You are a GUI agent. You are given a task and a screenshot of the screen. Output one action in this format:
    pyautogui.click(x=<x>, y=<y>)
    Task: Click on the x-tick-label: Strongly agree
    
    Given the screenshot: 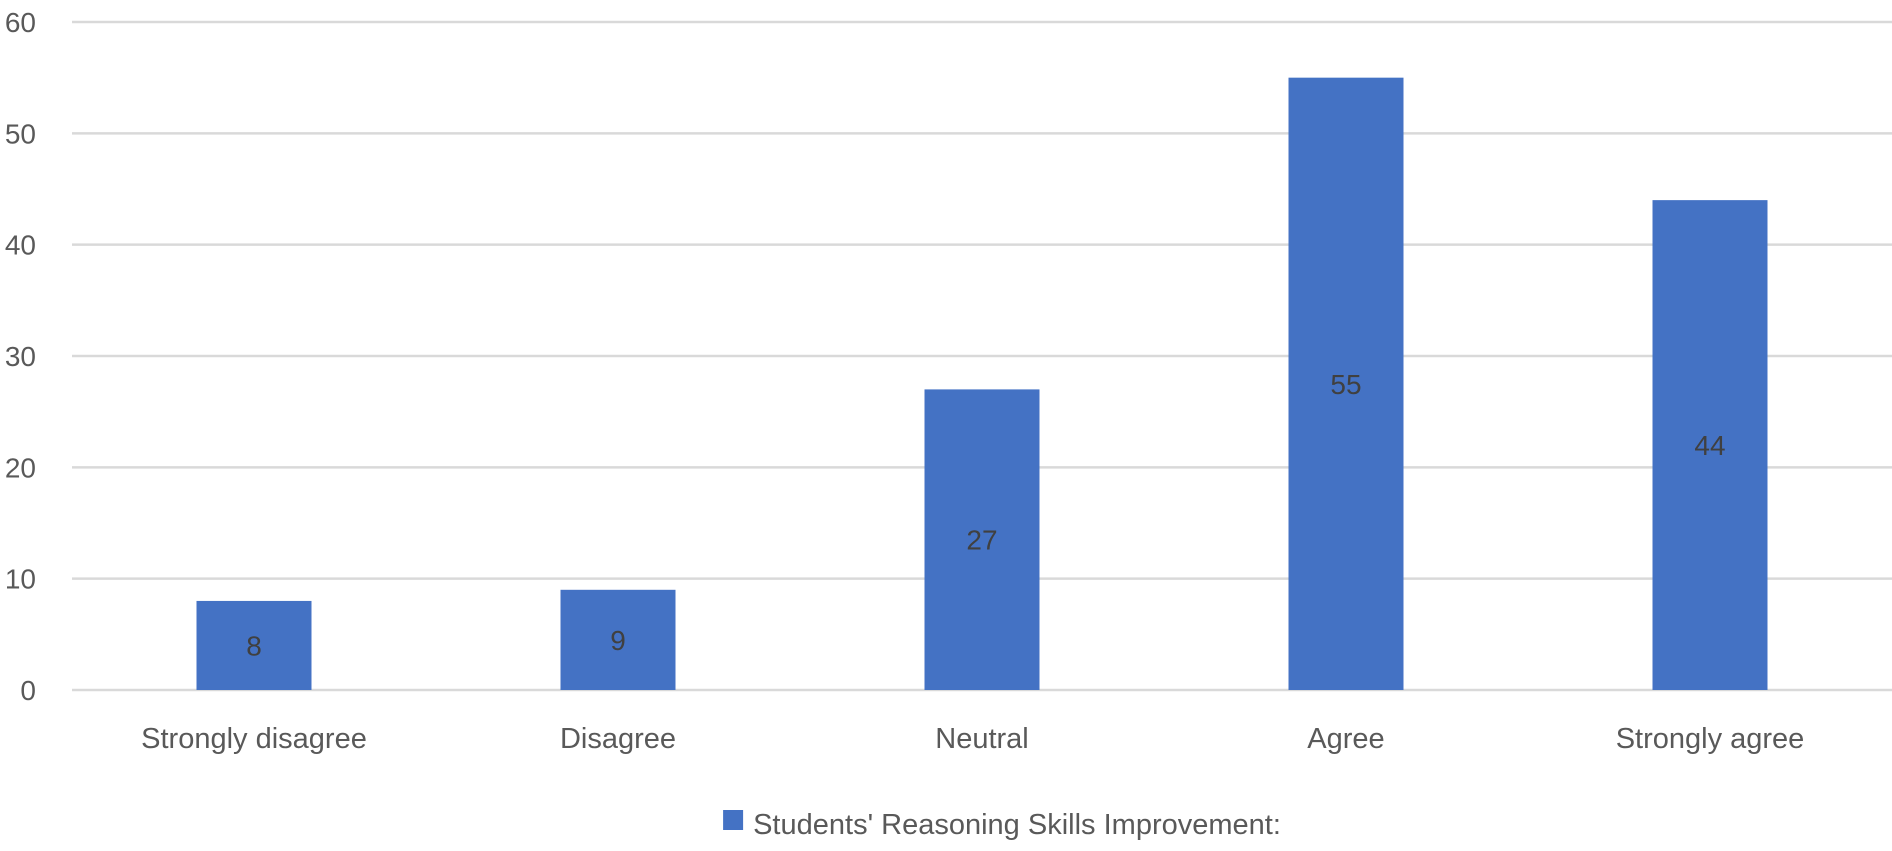 What is the action you would take?
    pyautogui.click(x=1710, y=739)
    